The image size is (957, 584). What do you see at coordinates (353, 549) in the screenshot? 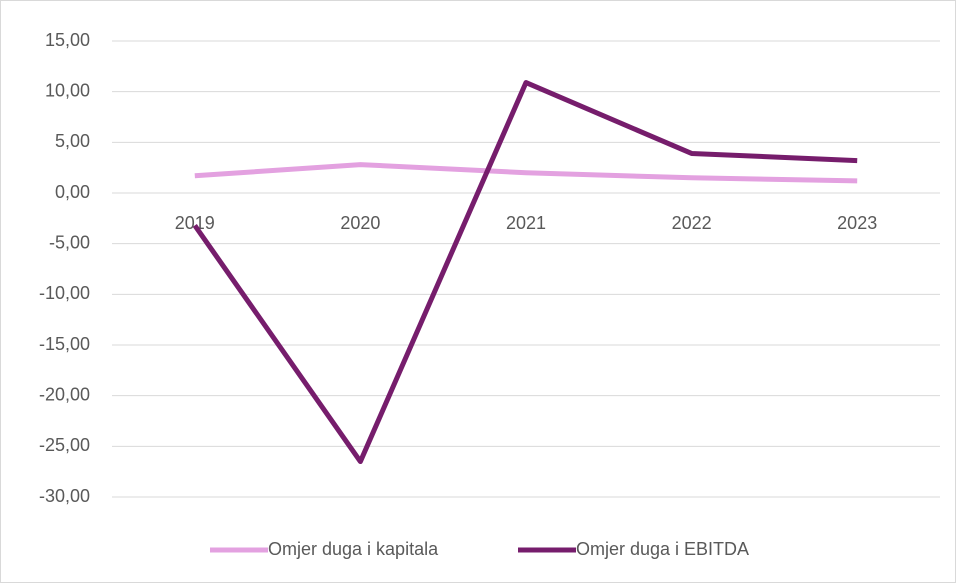
I see `legend-label: Omjer duga i kapitala` at bounding box center [353, 549].